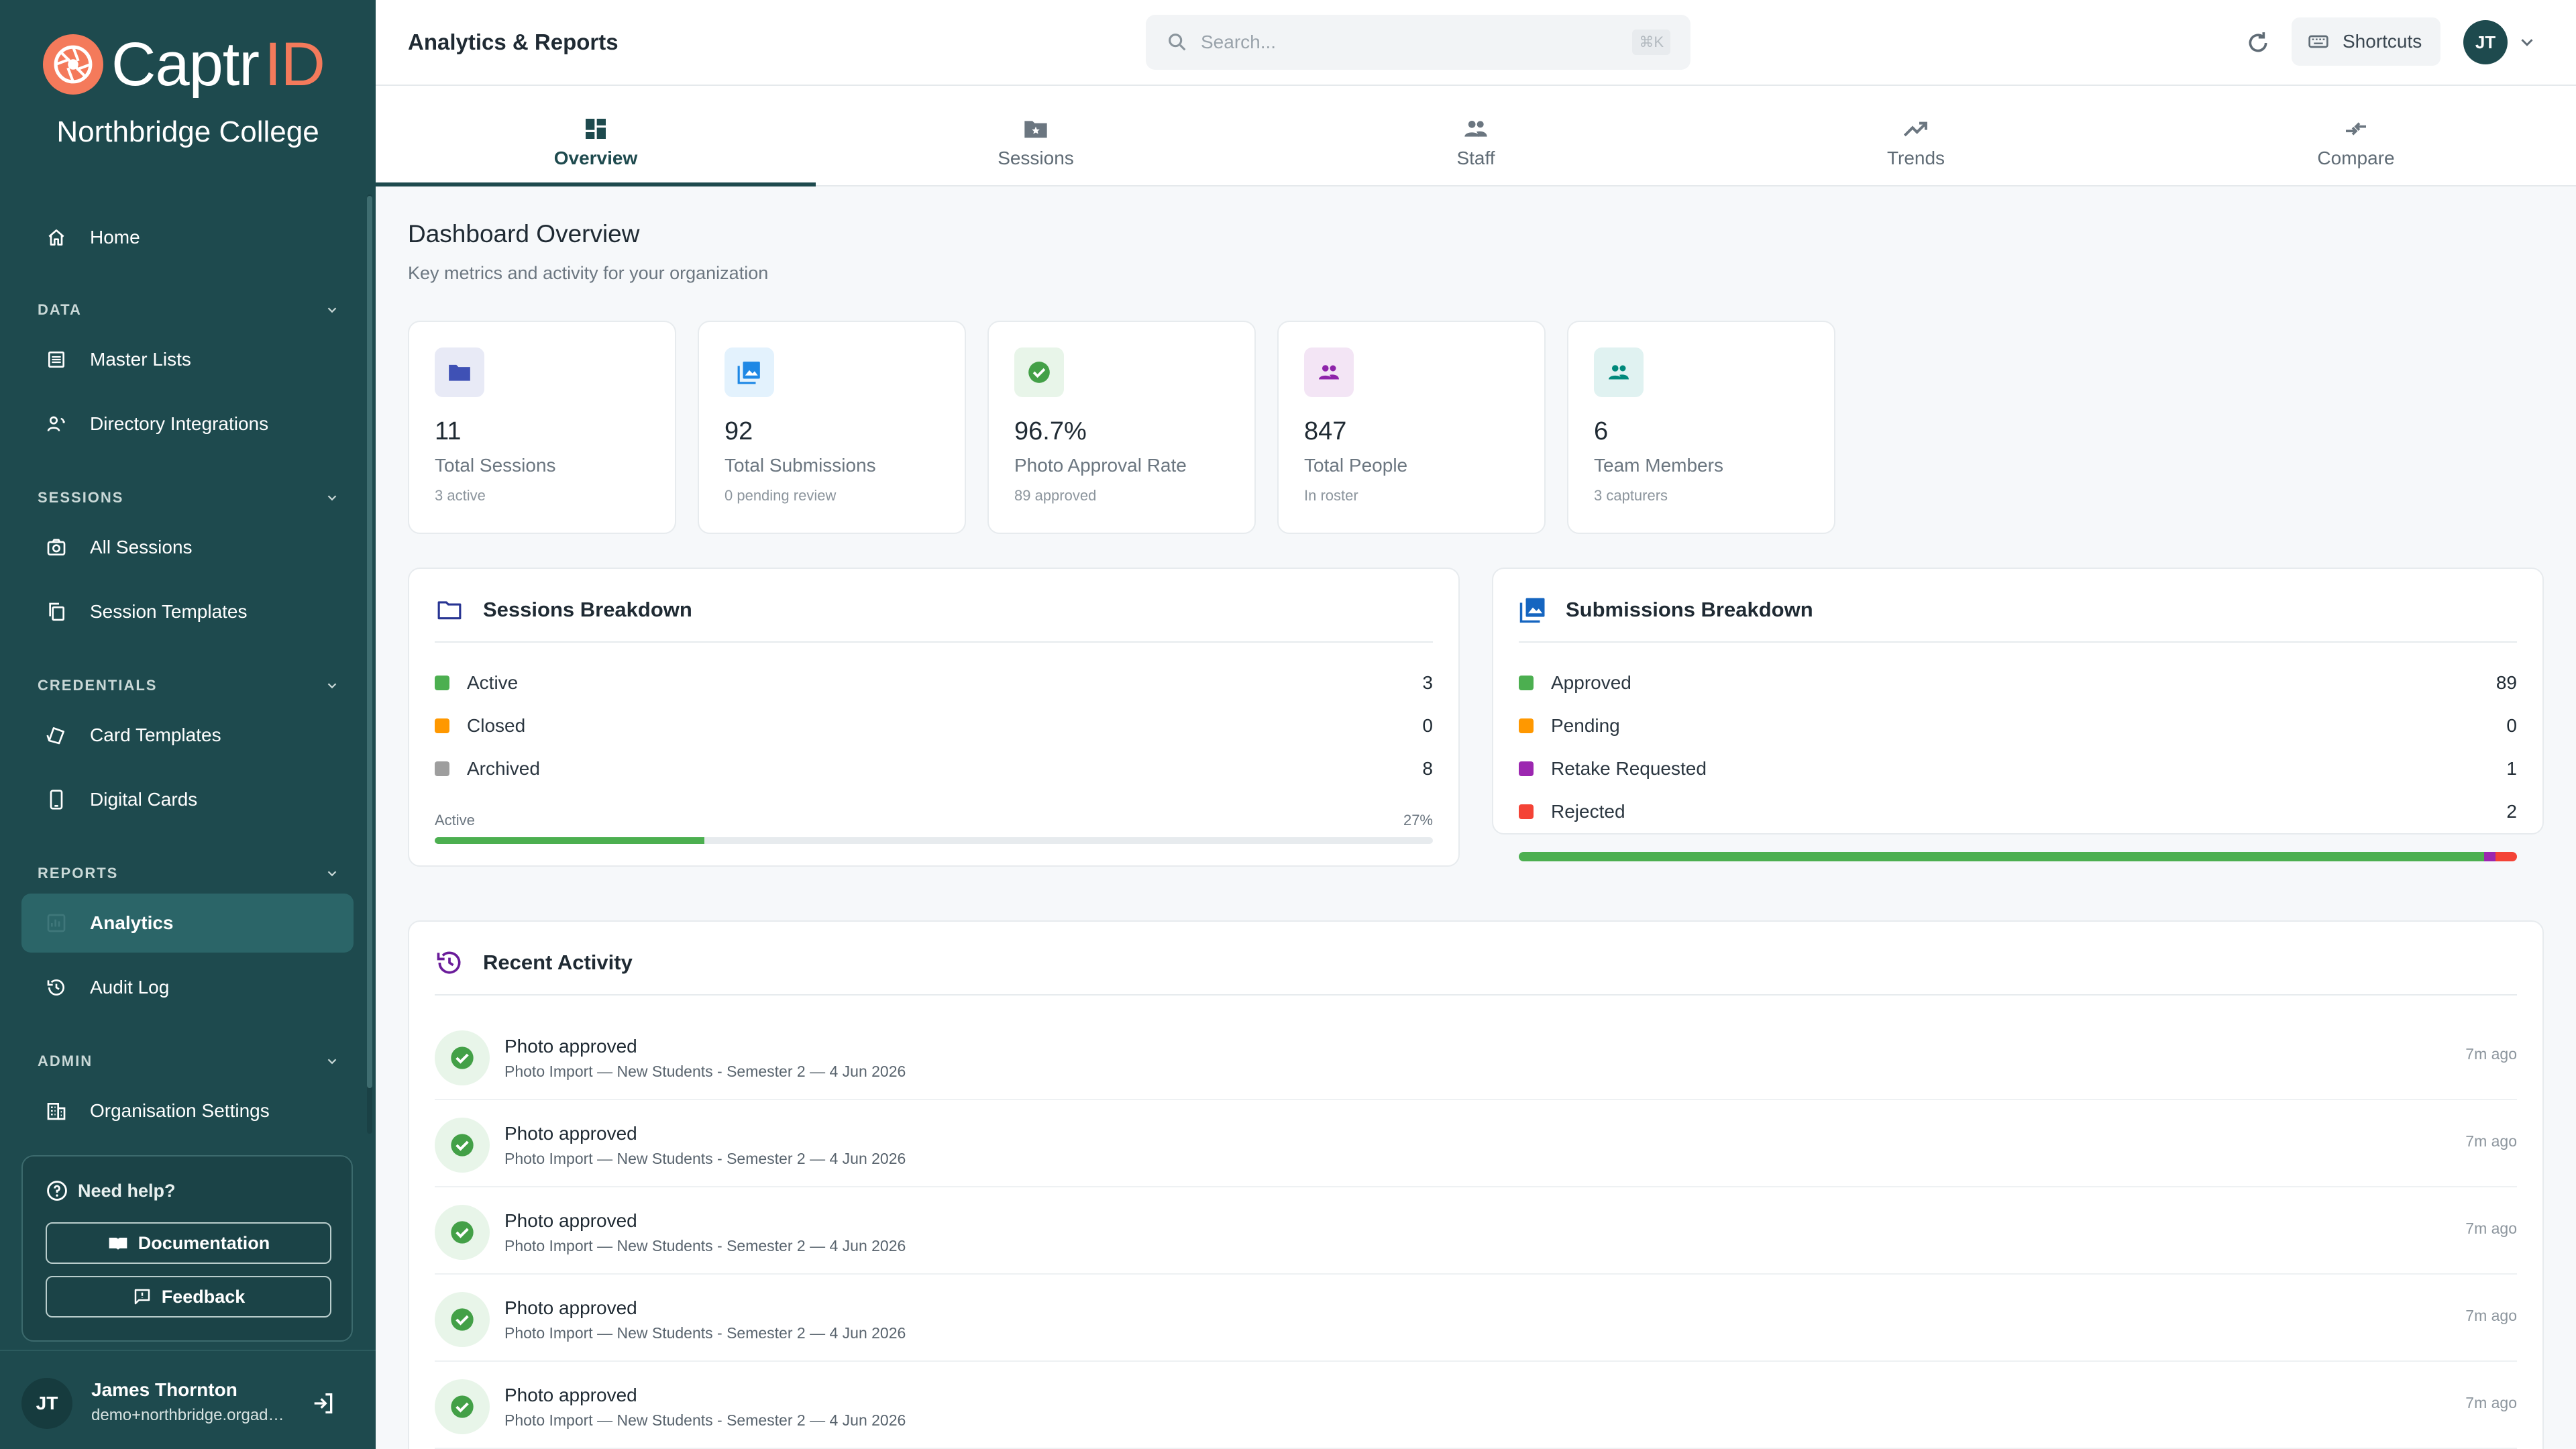  What do you see at coordinates (184, 64) in the screenshot?
I see `brand-logo: CaptrID` at bounding box center [184, 64].